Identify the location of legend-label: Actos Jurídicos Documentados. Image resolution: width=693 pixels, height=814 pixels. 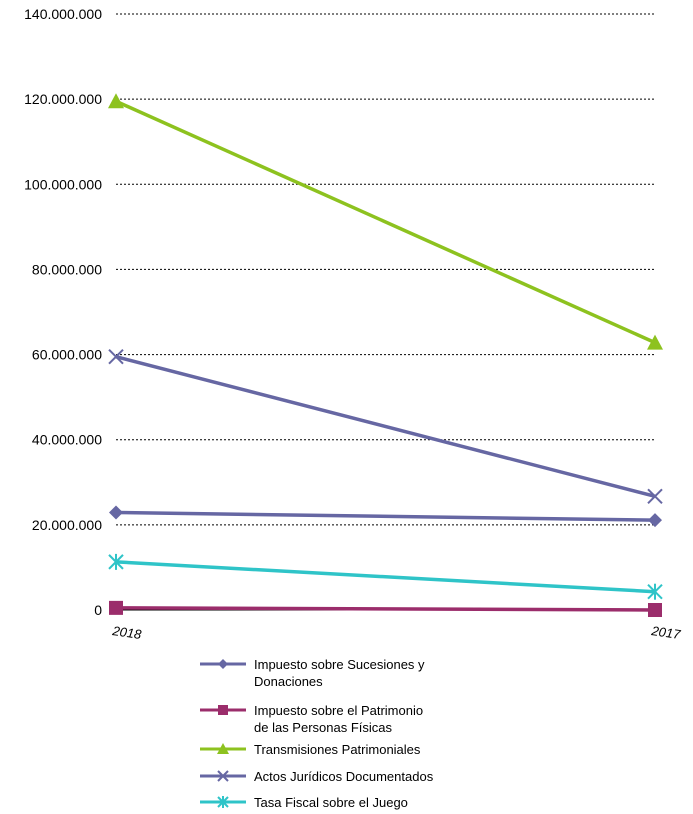
(344, 776).